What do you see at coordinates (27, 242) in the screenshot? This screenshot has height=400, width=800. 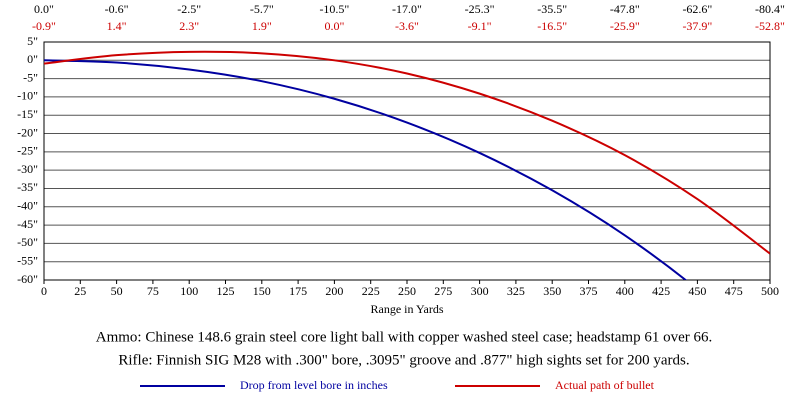 I see `y-tick-label: -50"` at bounding box center [27, 242].